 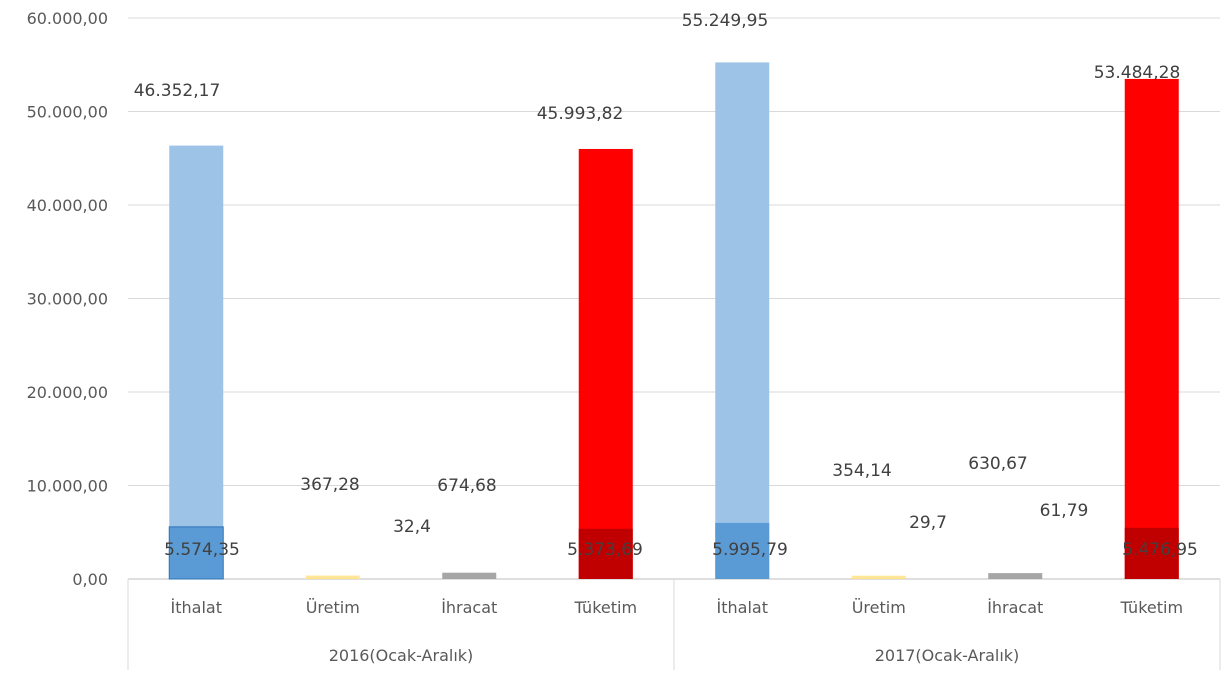 What do you see at coordinates (67, 205) in the screenshot?
I see `y-tick-label: 40.000,00` at bounding box center [67, 205].